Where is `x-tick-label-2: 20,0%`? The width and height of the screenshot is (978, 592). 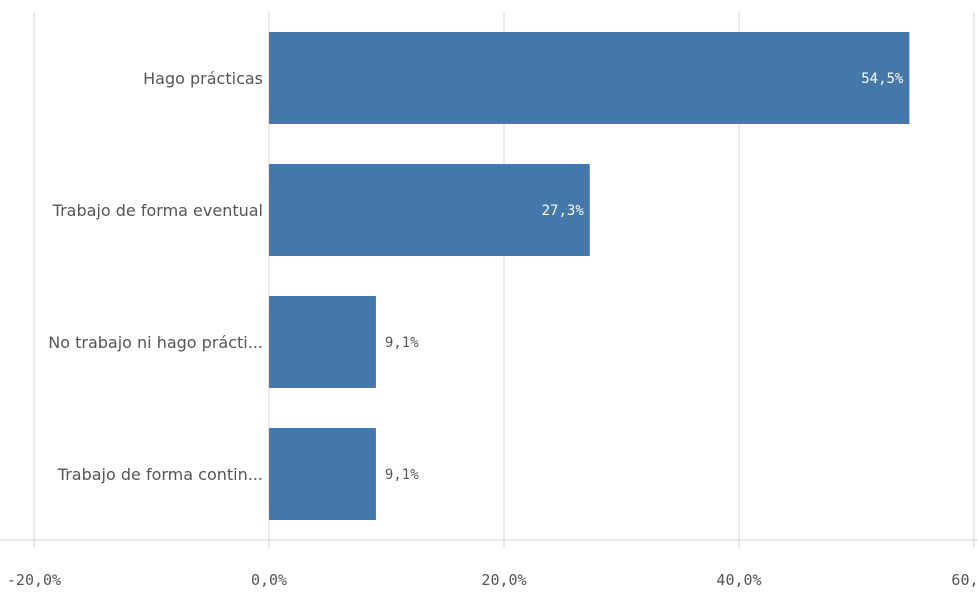 x-tick-label-2: 20,0% is located at coordinates (503, 580).